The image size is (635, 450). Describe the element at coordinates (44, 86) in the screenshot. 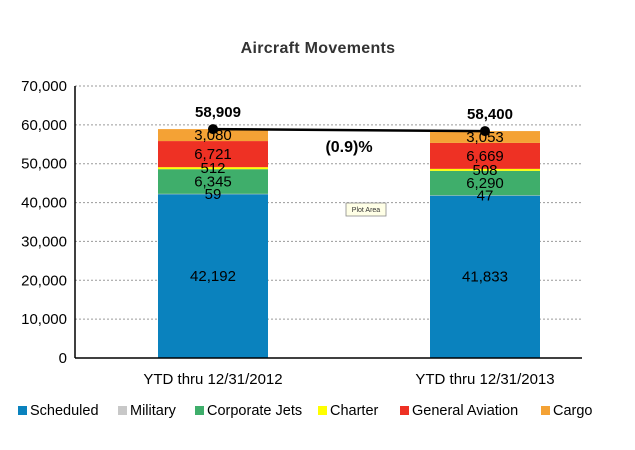

I see `y-tick-label: 70,000` at that location.